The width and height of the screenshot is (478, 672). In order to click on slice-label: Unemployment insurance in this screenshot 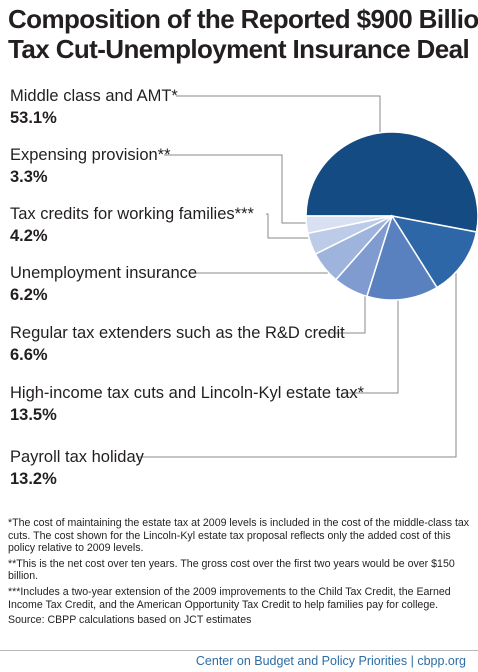, I will do `click(103, 273)`.